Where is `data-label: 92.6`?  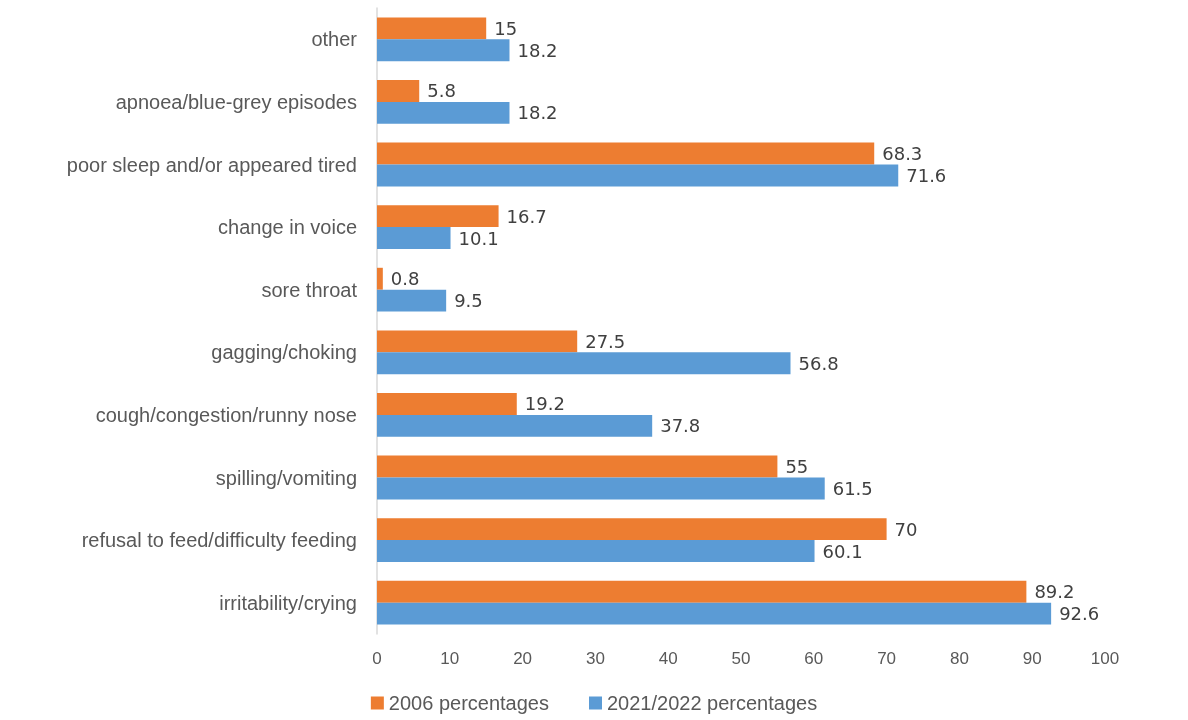
data-label: 92.6 is located at coordinates (1079, 614).